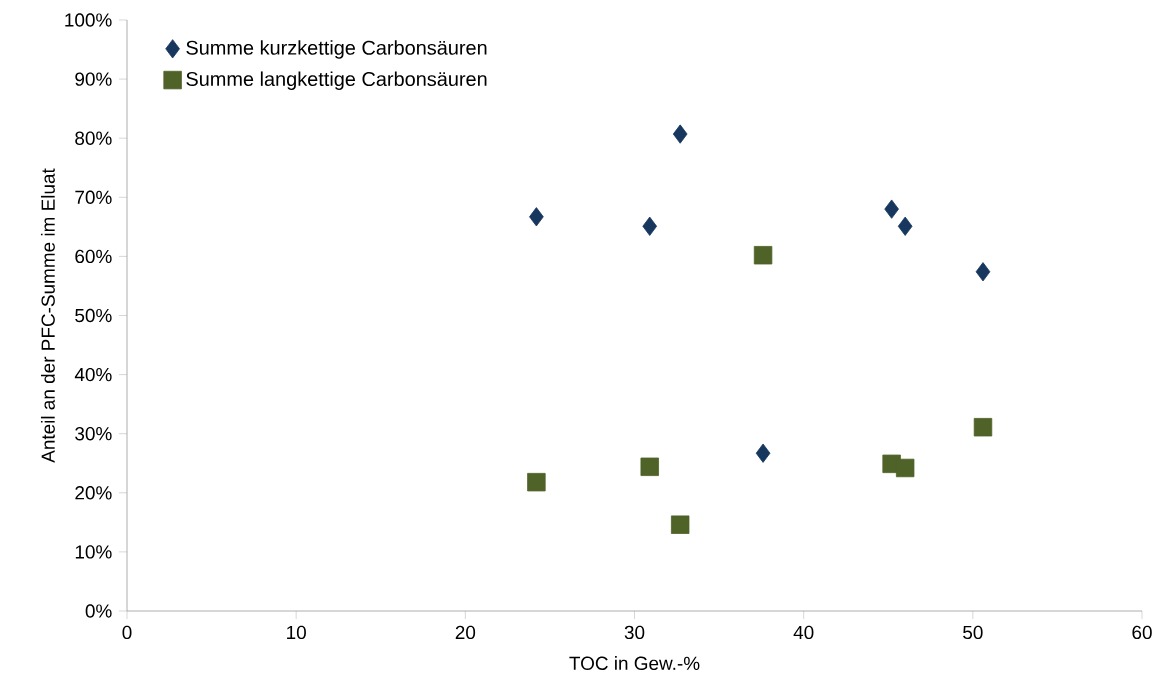  I want to click on x-tick-label: 10, so click(296, 632).